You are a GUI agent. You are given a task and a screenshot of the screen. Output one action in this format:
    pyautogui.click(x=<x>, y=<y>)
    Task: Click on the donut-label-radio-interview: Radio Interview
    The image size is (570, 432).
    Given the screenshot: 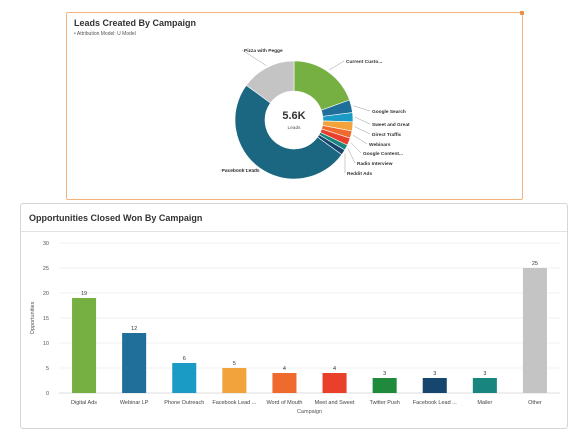 What is the action you would take?
    pyautogui.click(x=375, y=164)
    